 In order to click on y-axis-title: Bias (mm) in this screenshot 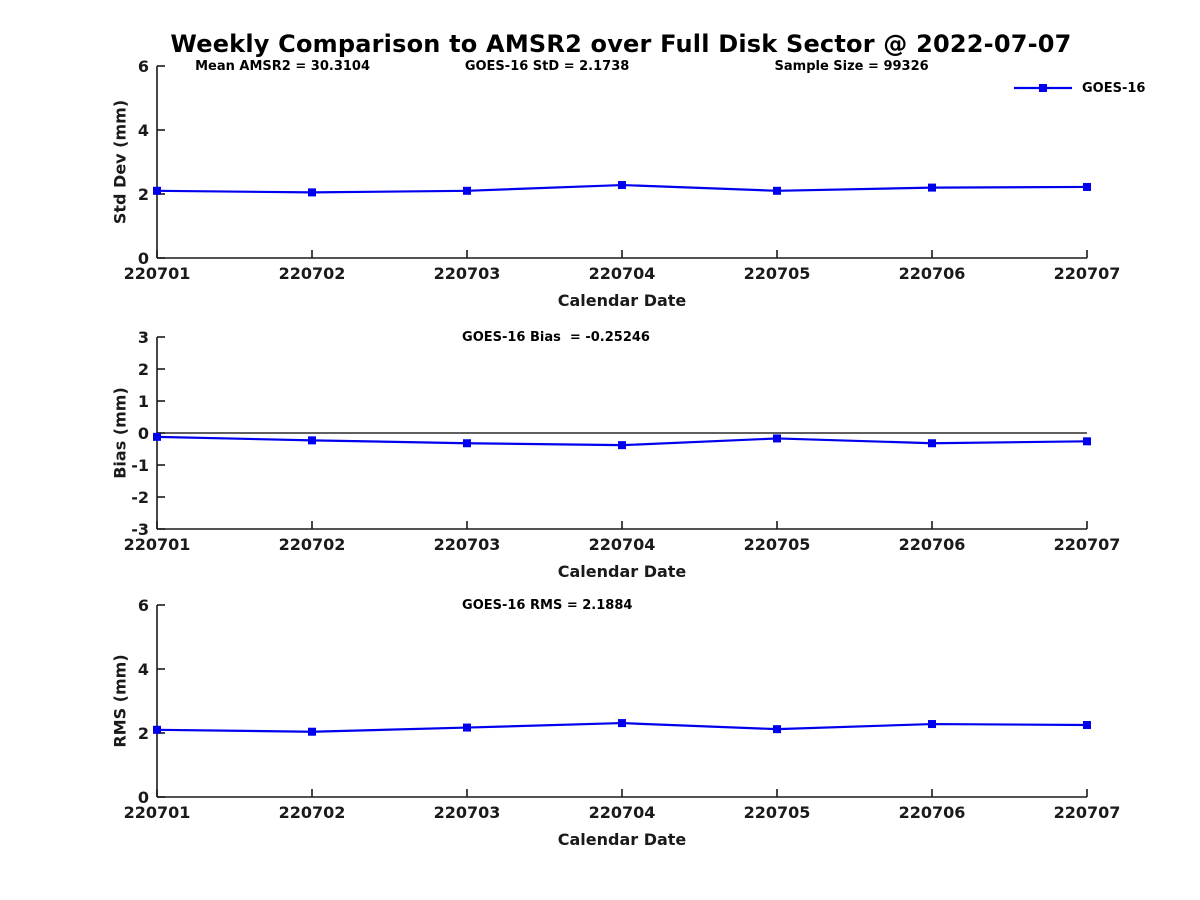, I will do `click(120, 433)`.